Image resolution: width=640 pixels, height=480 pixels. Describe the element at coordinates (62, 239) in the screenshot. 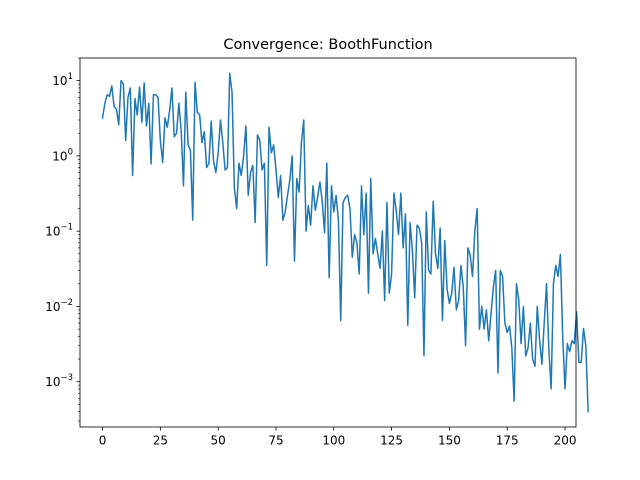

I see `y-axis-ticks: 10⁻³ 10⁻² 10⁻¹ 10⁰ 10¹` at that location.